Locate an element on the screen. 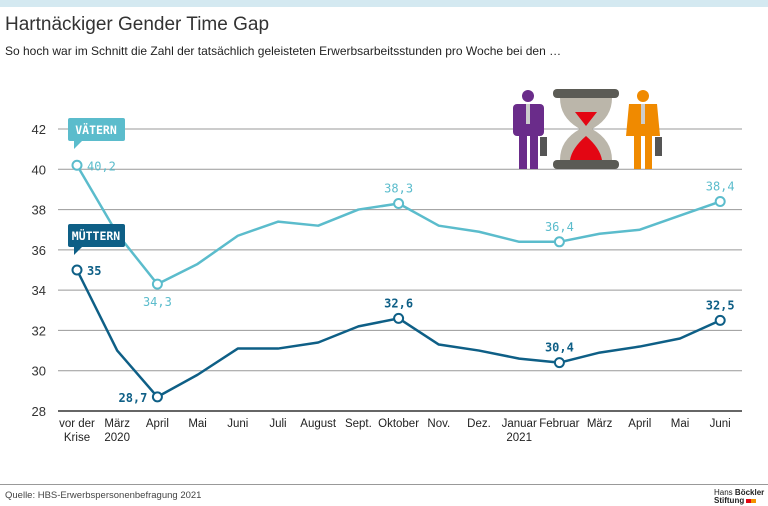 Image resolution: width=768 pixels, height=506 pixels. y-tick-label: 40 is located at coordinates (39, 169).